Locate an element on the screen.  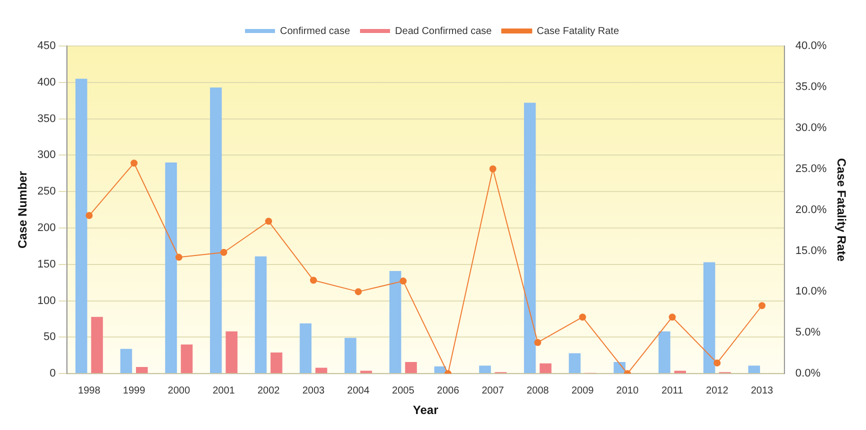
x-tick-label: 1998 is located at coordinates (89, 390).